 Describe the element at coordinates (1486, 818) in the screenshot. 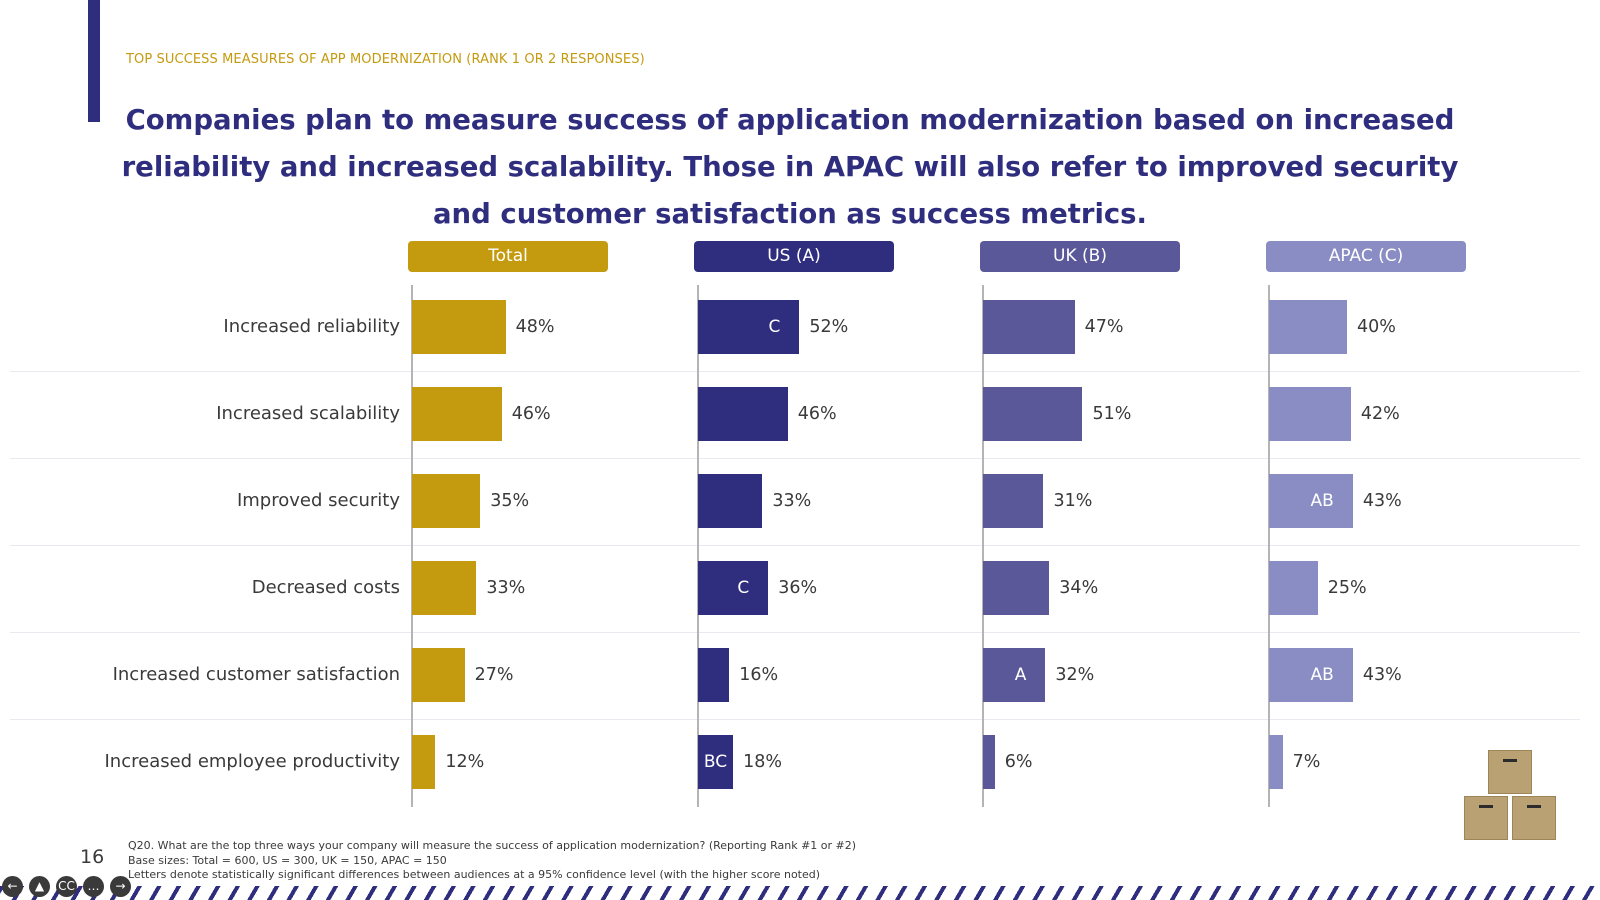

I see `box-icon-bottom-left` at that location.